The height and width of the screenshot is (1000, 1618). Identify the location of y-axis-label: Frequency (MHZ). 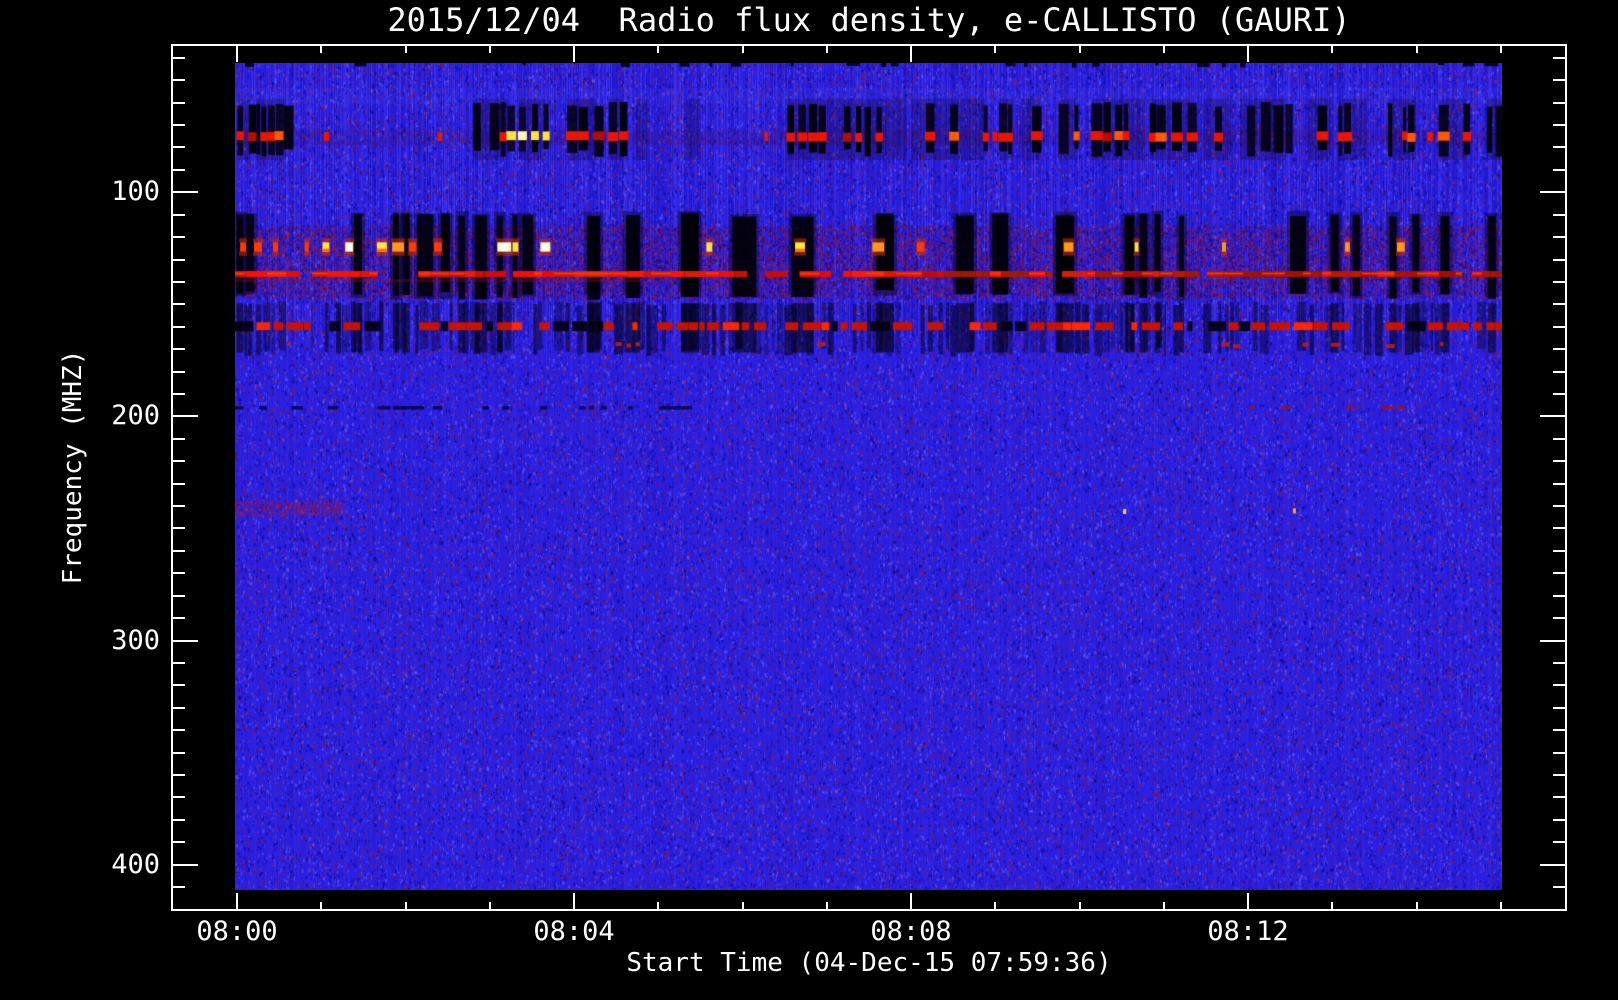
(73, 467).